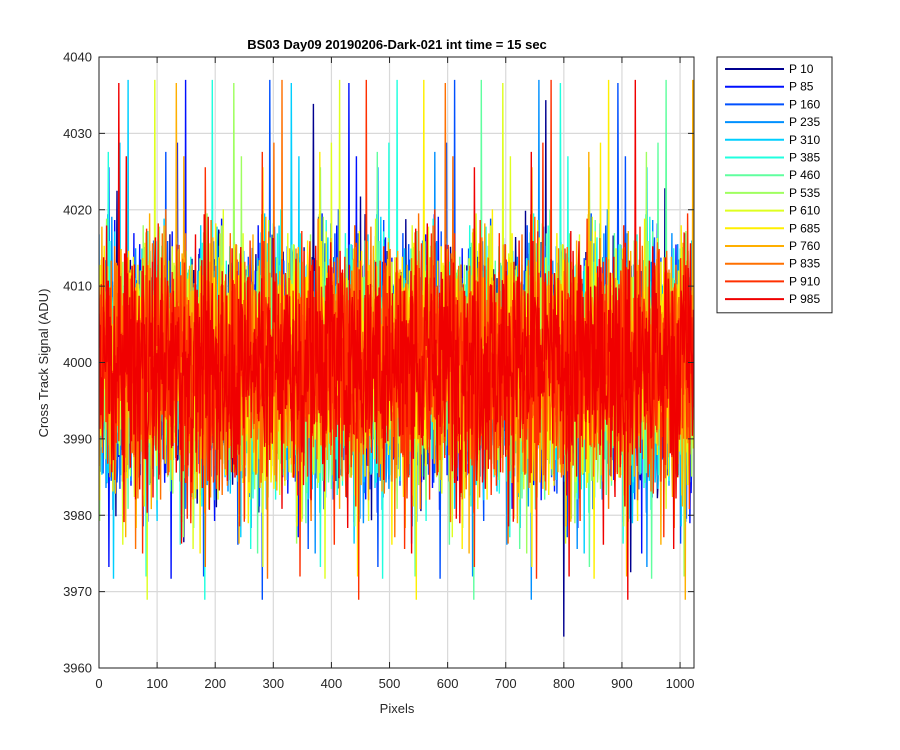 The height and width of the screenshot is (750, 900). Describe the element at coordinates (804, 193) in the screenshot. I see `legend-label: P 535` at that location.